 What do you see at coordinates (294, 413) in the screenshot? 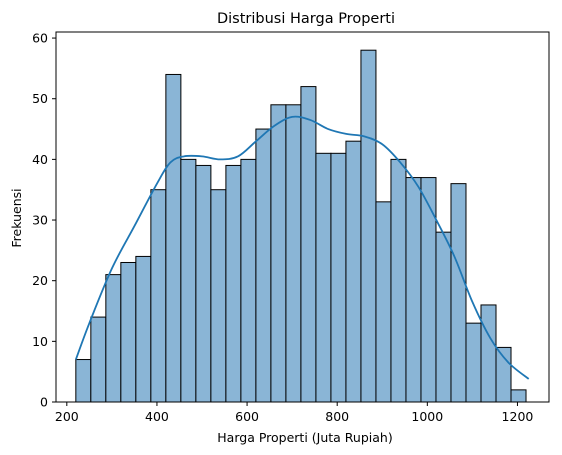
I see `x-axis: 200 400 600 800 1000 1200` at bounding box center [294, 413].